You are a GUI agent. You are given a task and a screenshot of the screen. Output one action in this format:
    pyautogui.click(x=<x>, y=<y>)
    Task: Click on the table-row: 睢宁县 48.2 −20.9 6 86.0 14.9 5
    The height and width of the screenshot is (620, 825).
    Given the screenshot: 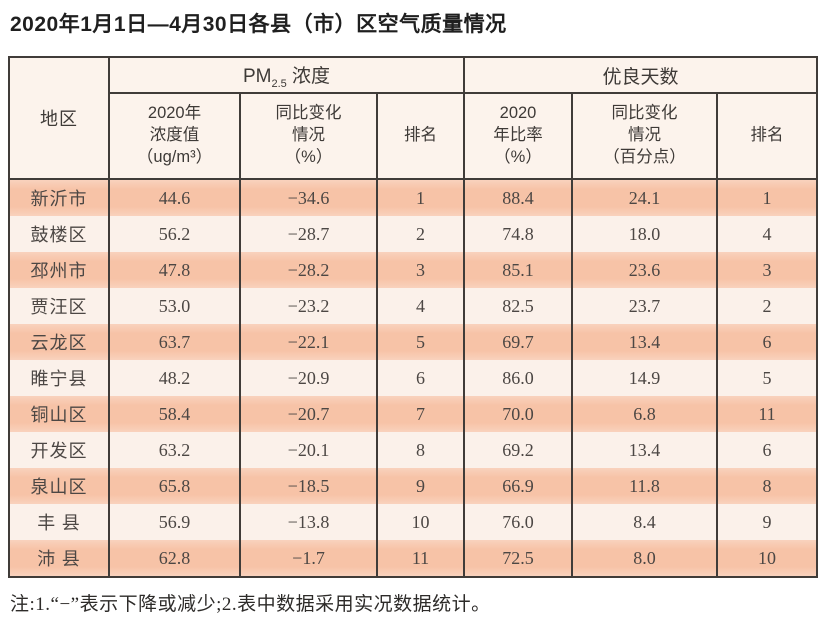 What is the action you would take?
    pyautogui.click(x=413, y=378)
    